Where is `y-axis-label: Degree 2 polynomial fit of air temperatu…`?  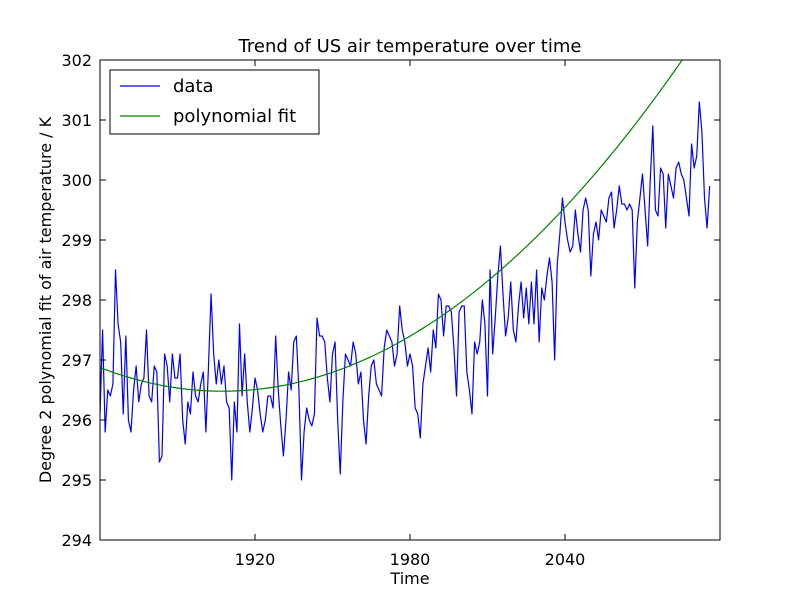 y-axis-label: Degree 2 polynomial fit of air temperatu… is located at coordinates (45, 299).